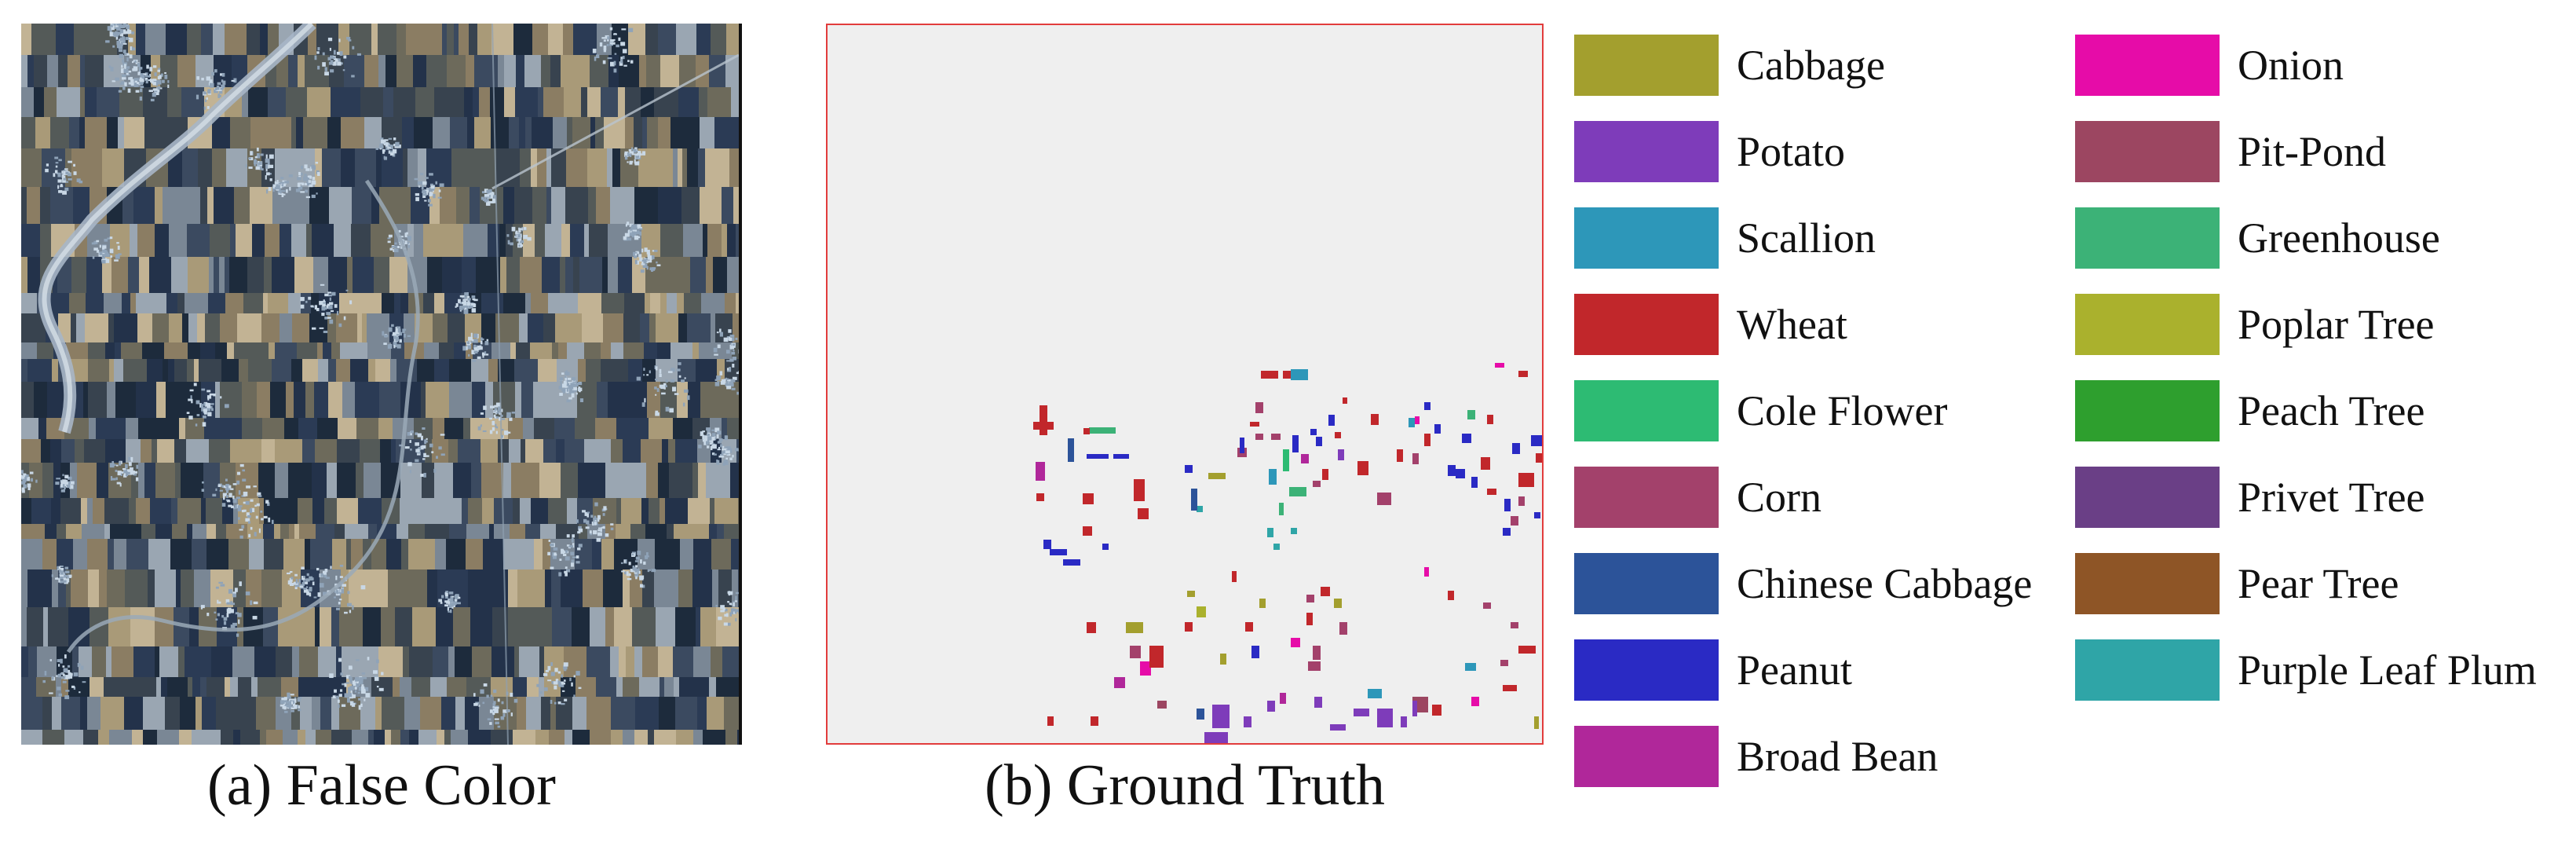 The image size is (2576, 846). What do you see at coordinates (2147, 583) in the screenshot?
I see `legend-swatch-pear-tree` at bounding box center [2147, 583].